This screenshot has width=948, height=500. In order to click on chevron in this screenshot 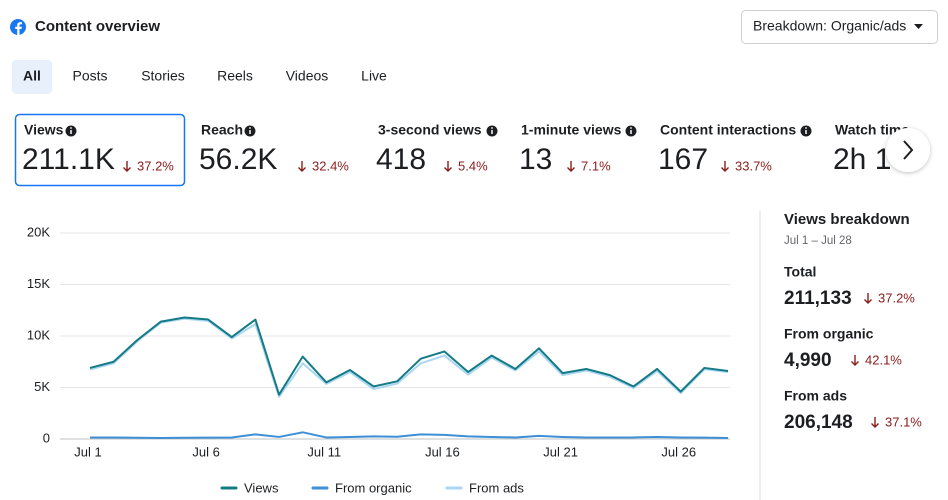, I will do `click(908, 150)`.